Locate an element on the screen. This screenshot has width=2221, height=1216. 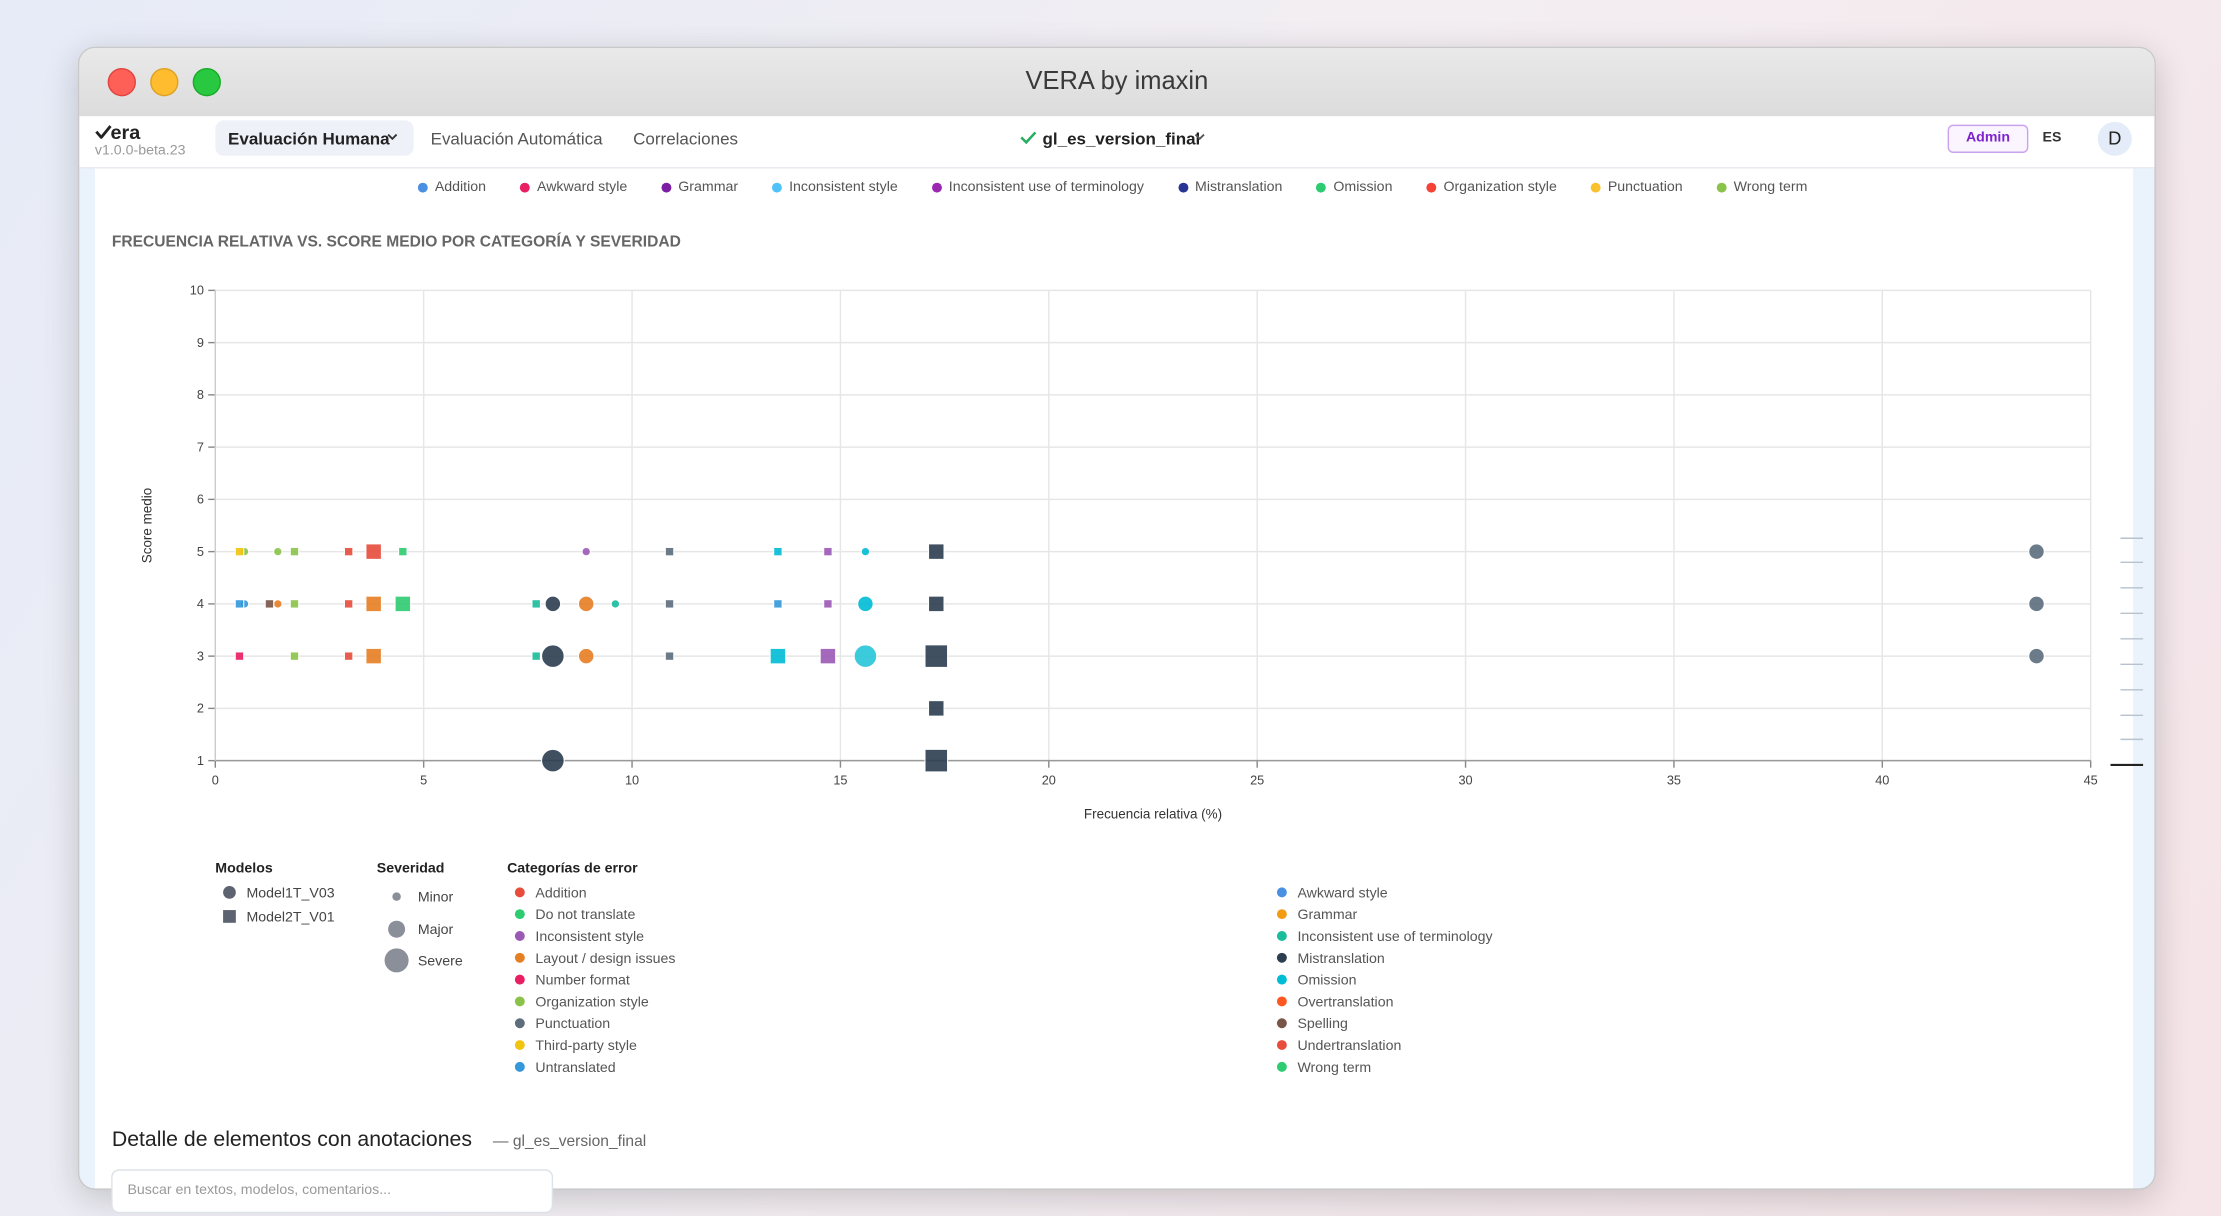
avatar-letter: D is located at coordinates (2115, 138).